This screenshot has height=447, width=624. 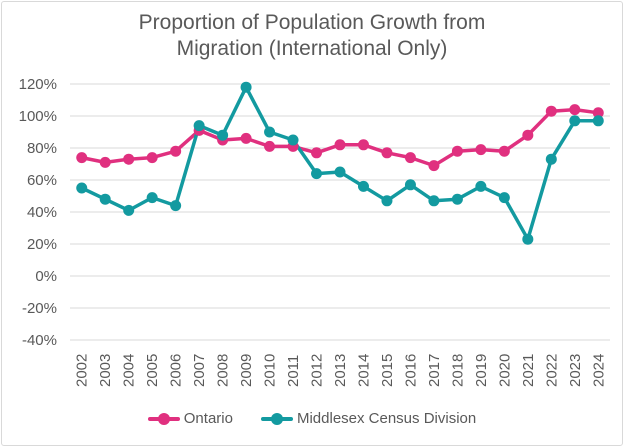 I want to click on legend-item-ontario: Ontario, so click(x=190, y=418).